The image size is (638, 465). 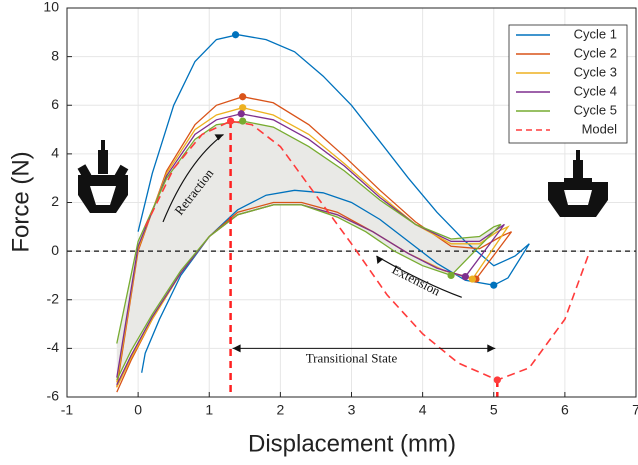 I want to click on x-tick-label: 0, so click(x=138, y=410).